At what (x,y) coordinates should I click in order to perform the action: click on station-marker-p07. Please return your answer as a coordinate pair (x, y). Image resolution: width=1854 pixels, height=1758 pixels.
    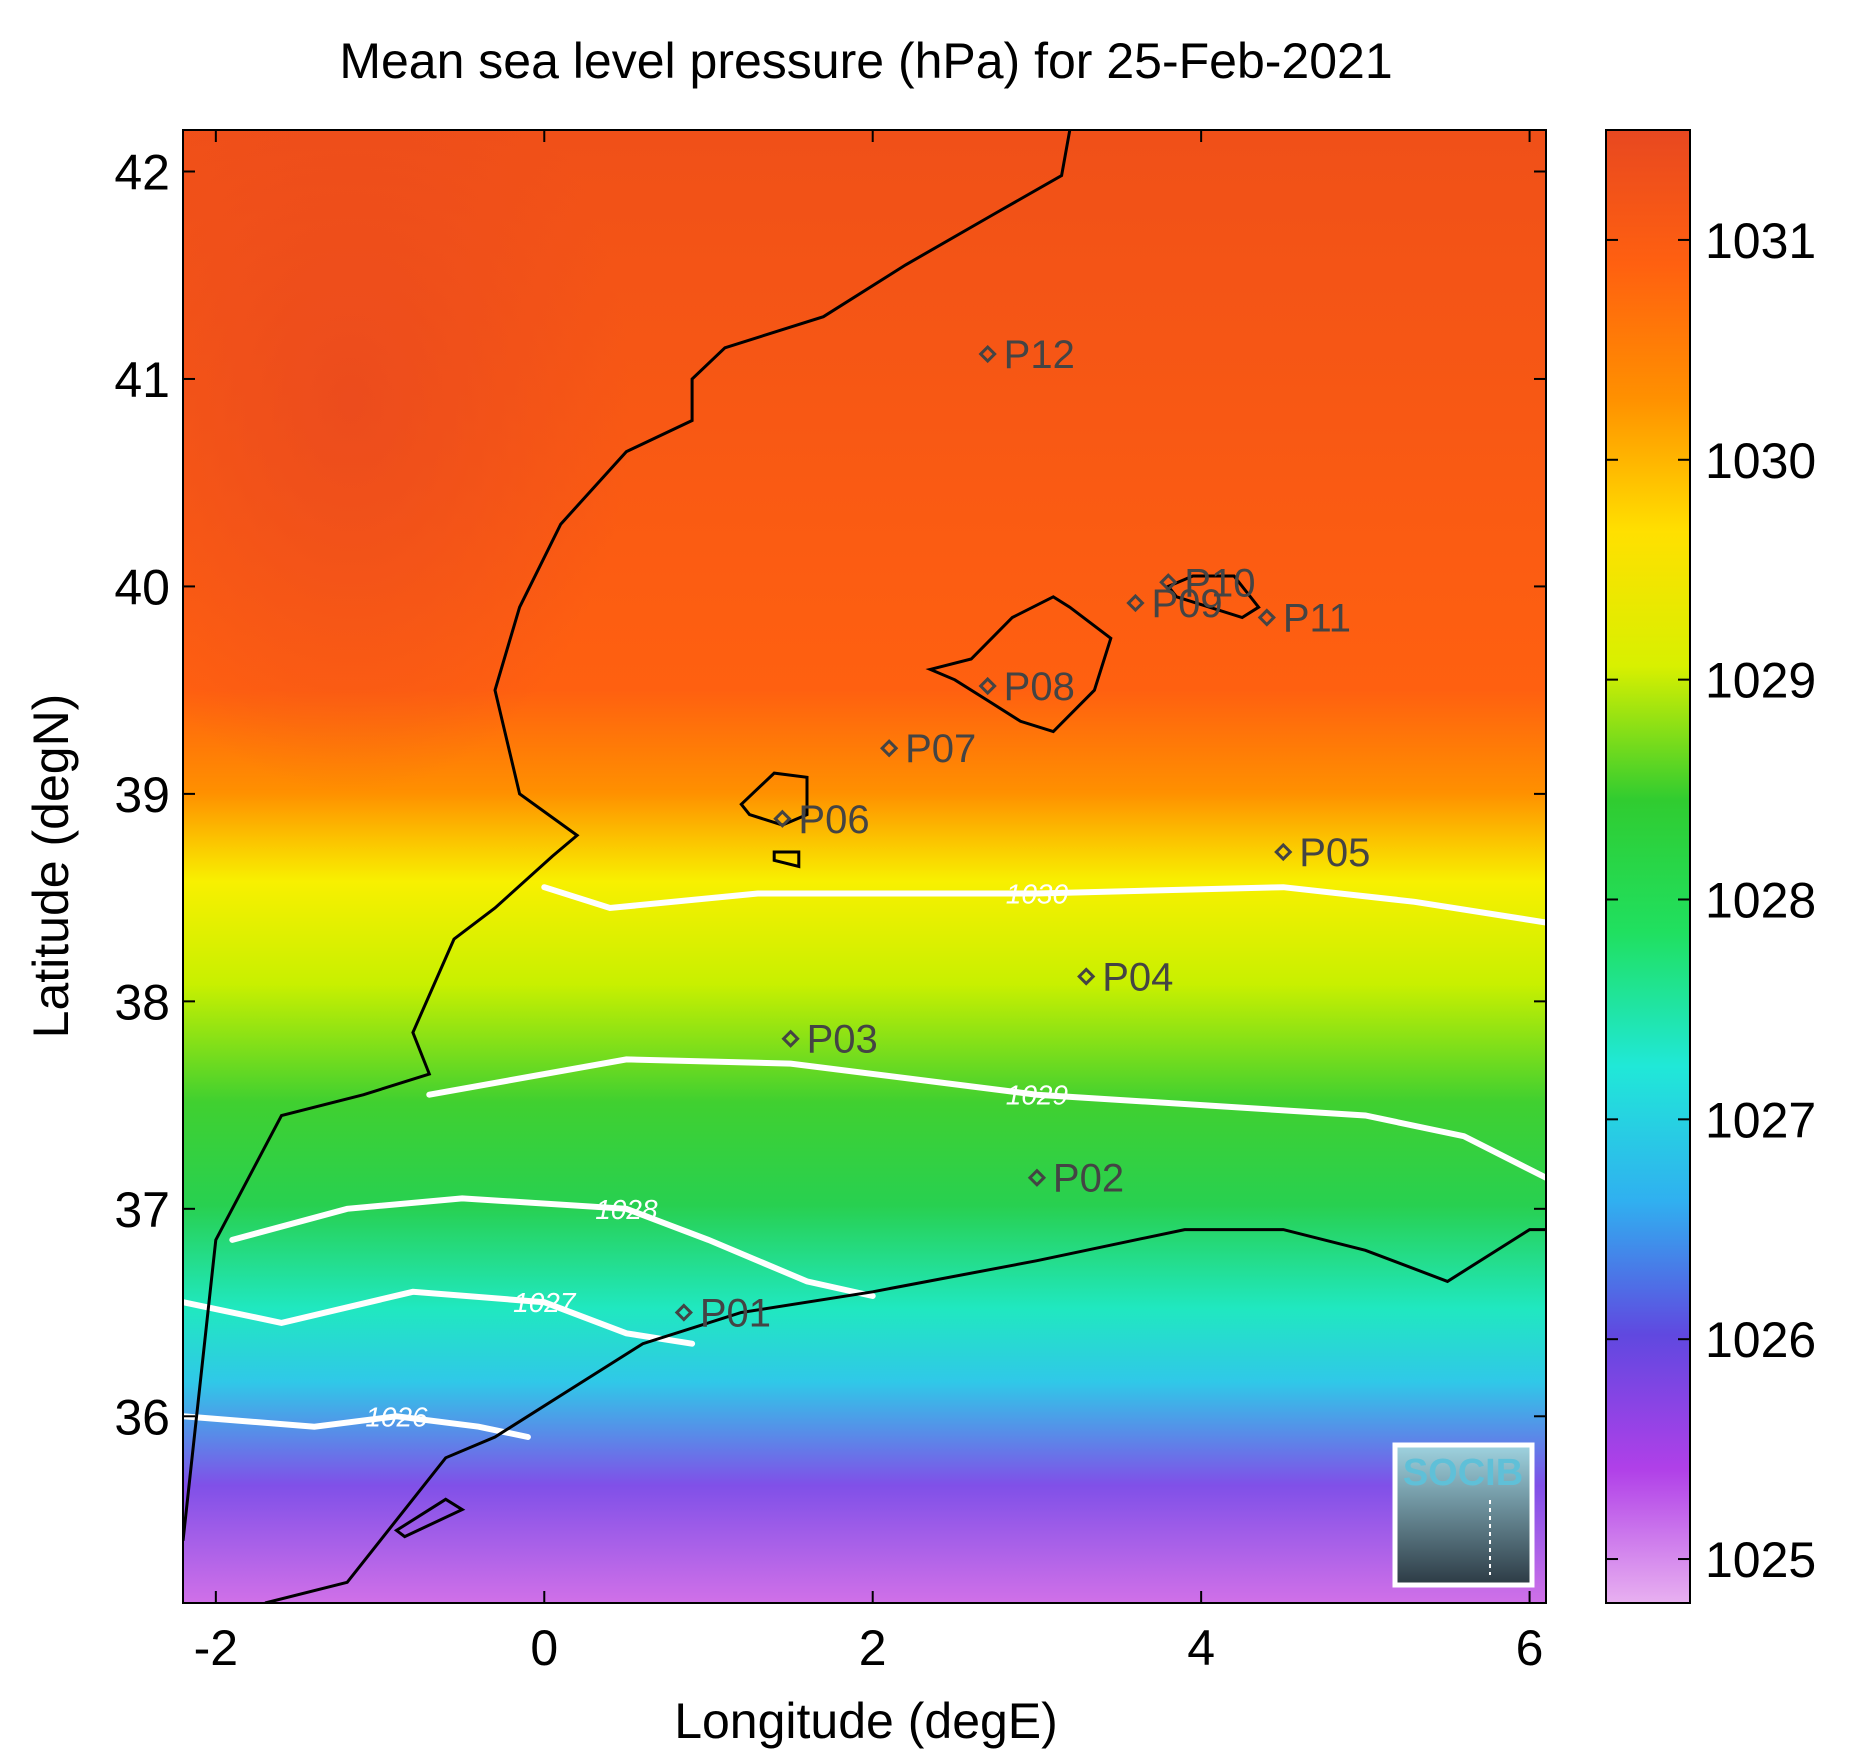
    Looking at the image, I should click on (889, 748).